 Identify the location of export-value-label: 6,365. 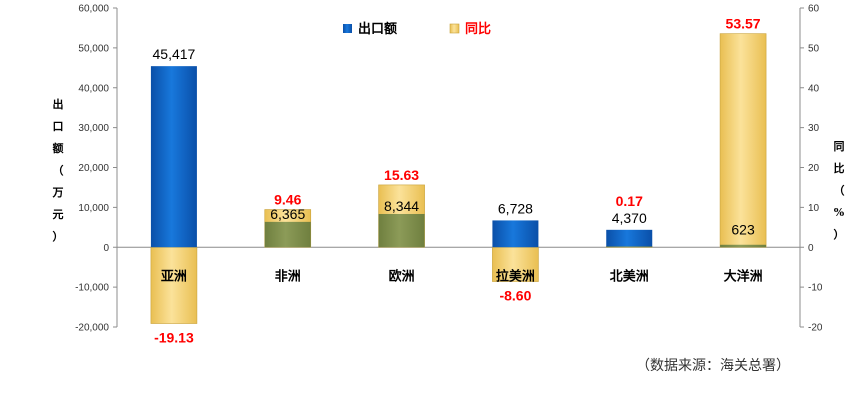
(287, 214).